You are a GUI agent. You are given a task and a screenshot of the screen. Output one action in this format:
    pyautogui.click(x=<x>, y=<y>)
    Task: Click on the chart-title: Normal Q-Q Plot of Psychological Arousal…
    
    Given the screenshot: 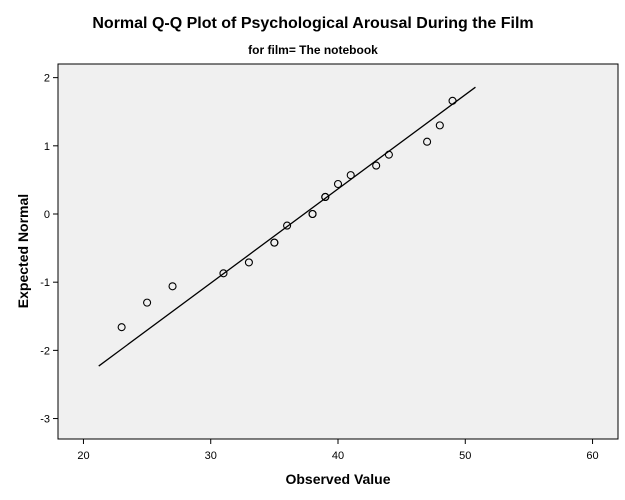 What is the action you would take?
    pyautogui.click(x=312, y=23)
    